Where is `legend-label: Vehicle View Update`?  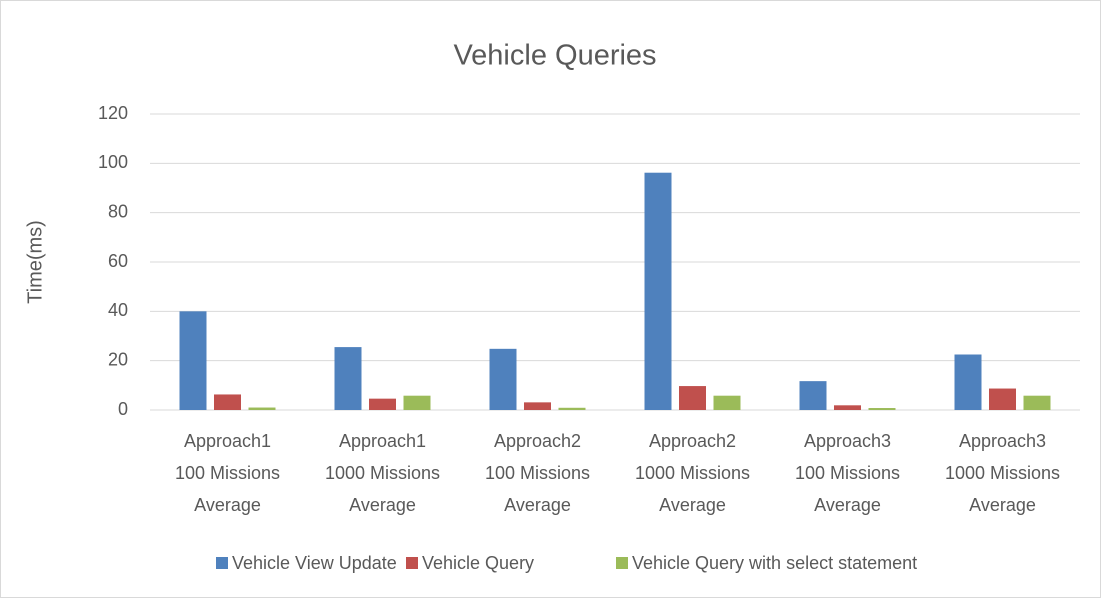 legend-label: Vehicle View Update is located at coordinates (314, 563).